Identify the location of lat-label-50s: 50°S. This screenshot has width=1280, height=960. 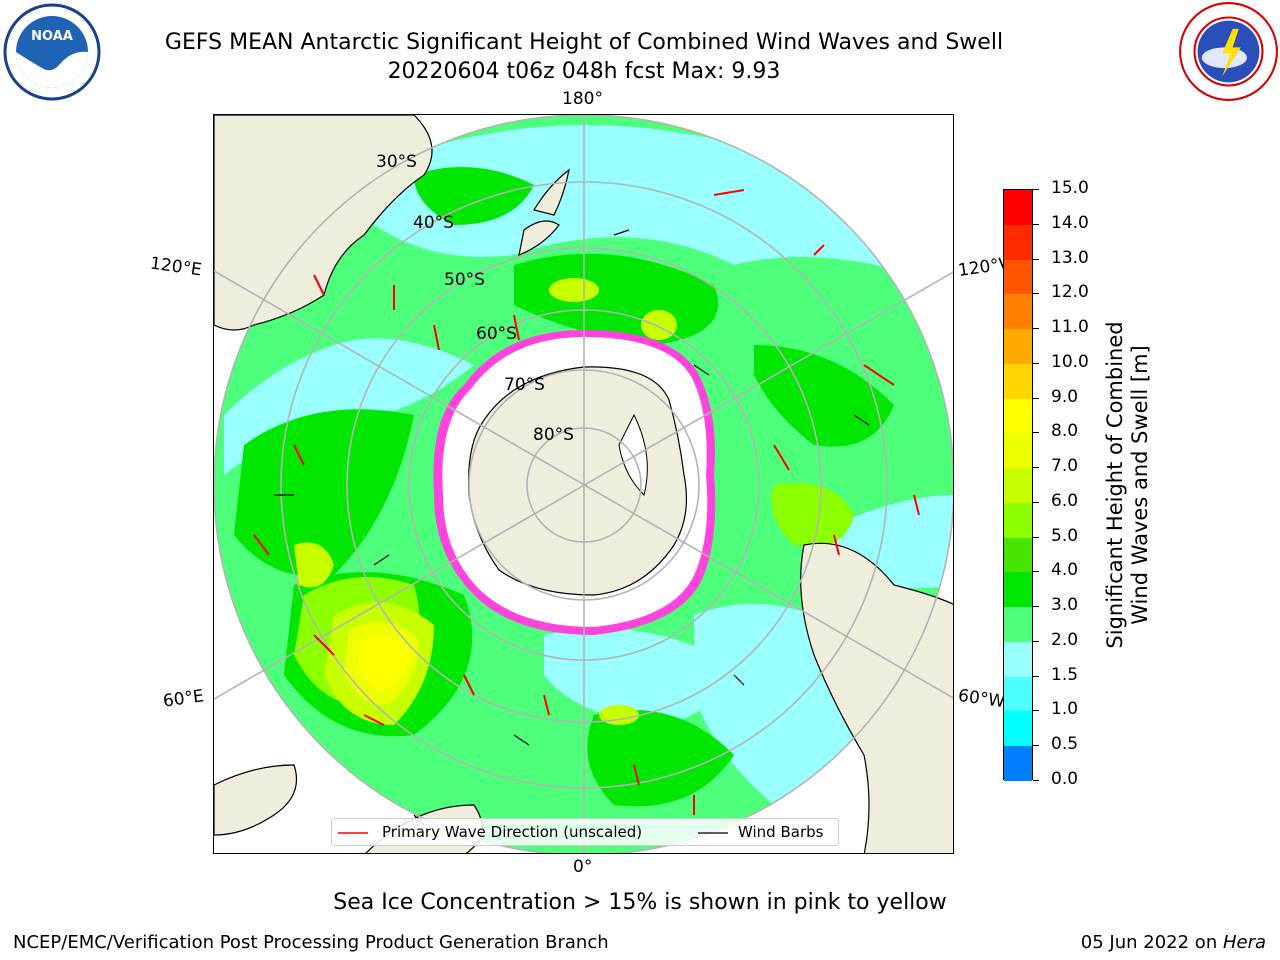
(464, 280).